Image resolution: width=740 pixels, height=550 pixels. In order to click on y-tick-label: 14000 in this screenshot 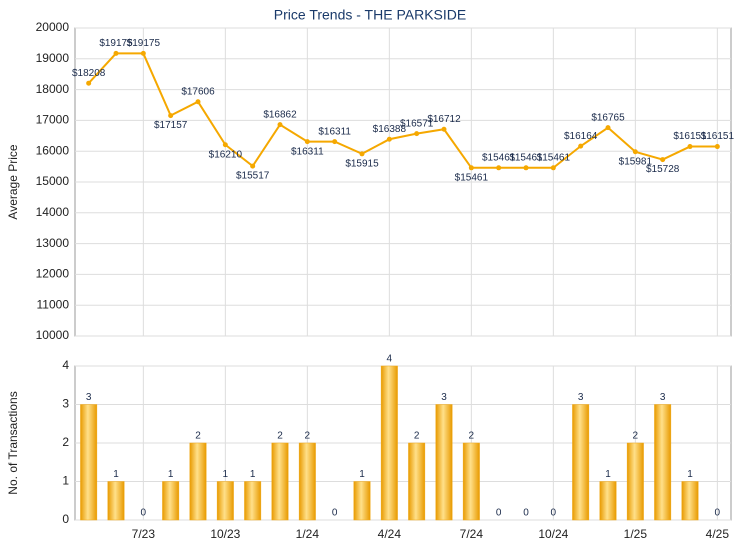, I will do `click(53, 212)`.